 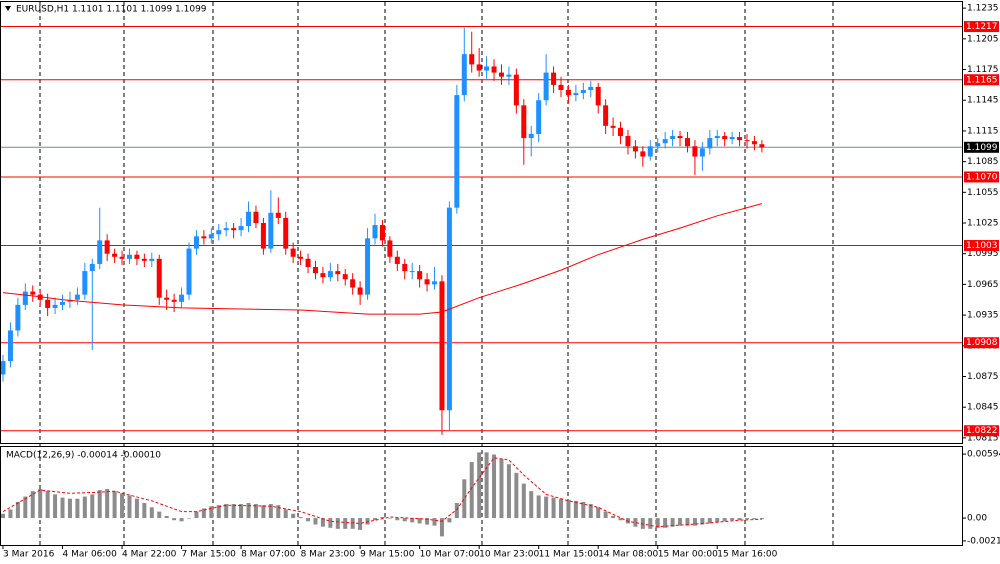 I want to click on y-tick-label: 1.0815, so click(x=983, y=438).